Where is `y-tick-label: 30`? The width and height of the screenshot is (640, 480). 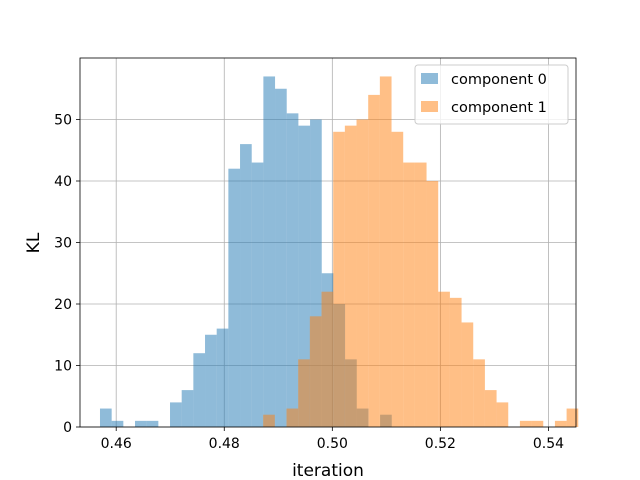 y-tick-label: 30 is located at coordinates (63, 244).